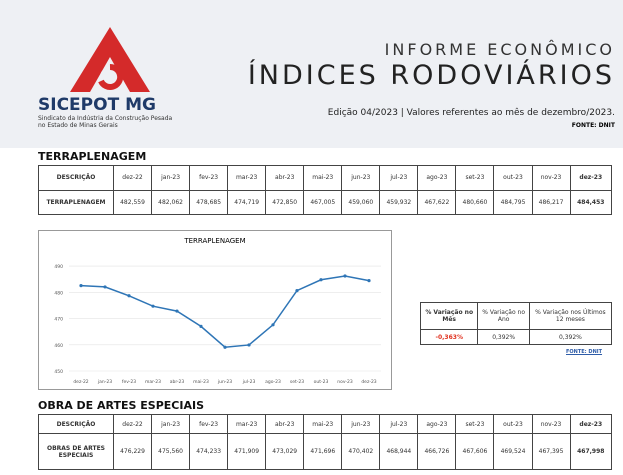  I want to click on logo-mark, so click(110, 59).